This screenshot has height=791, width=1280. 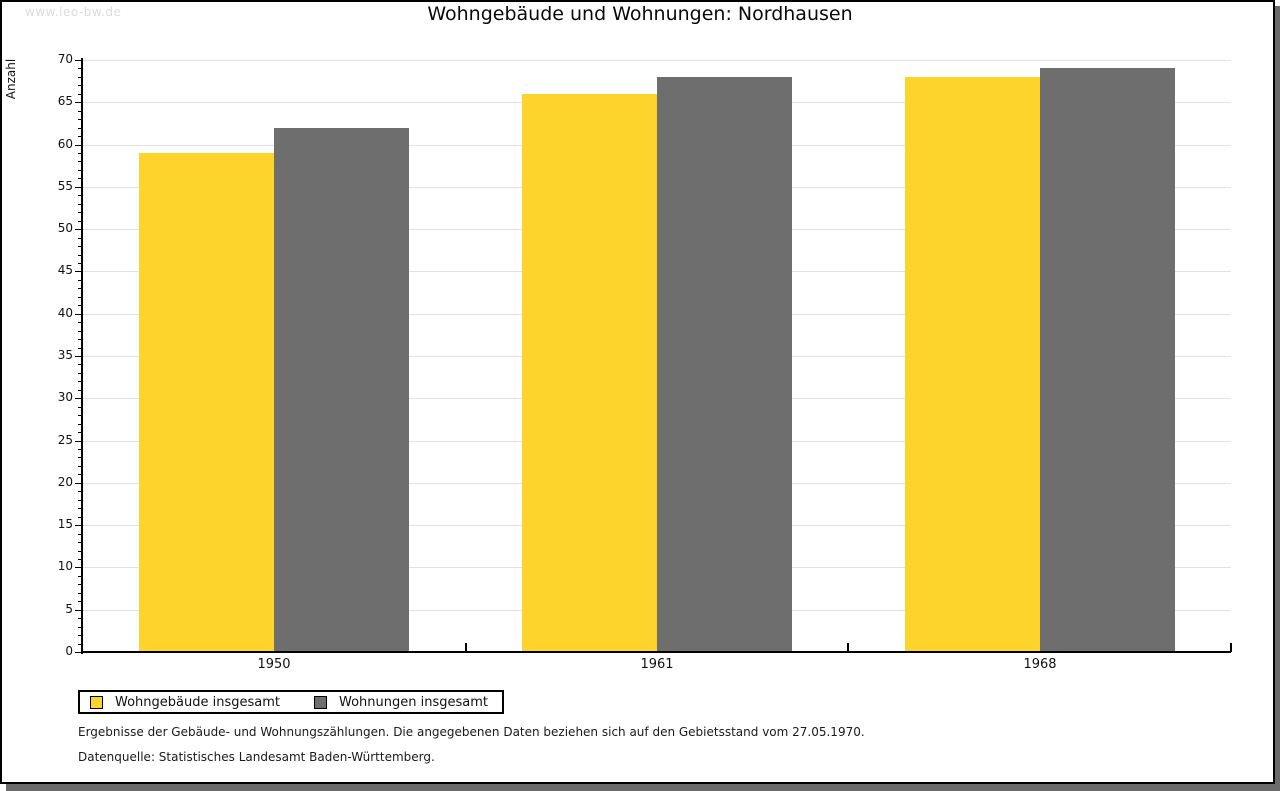 I want to click on legend-item-wohngebaeude: Wohngebäude insgesamt, so click(x=185, y=702).